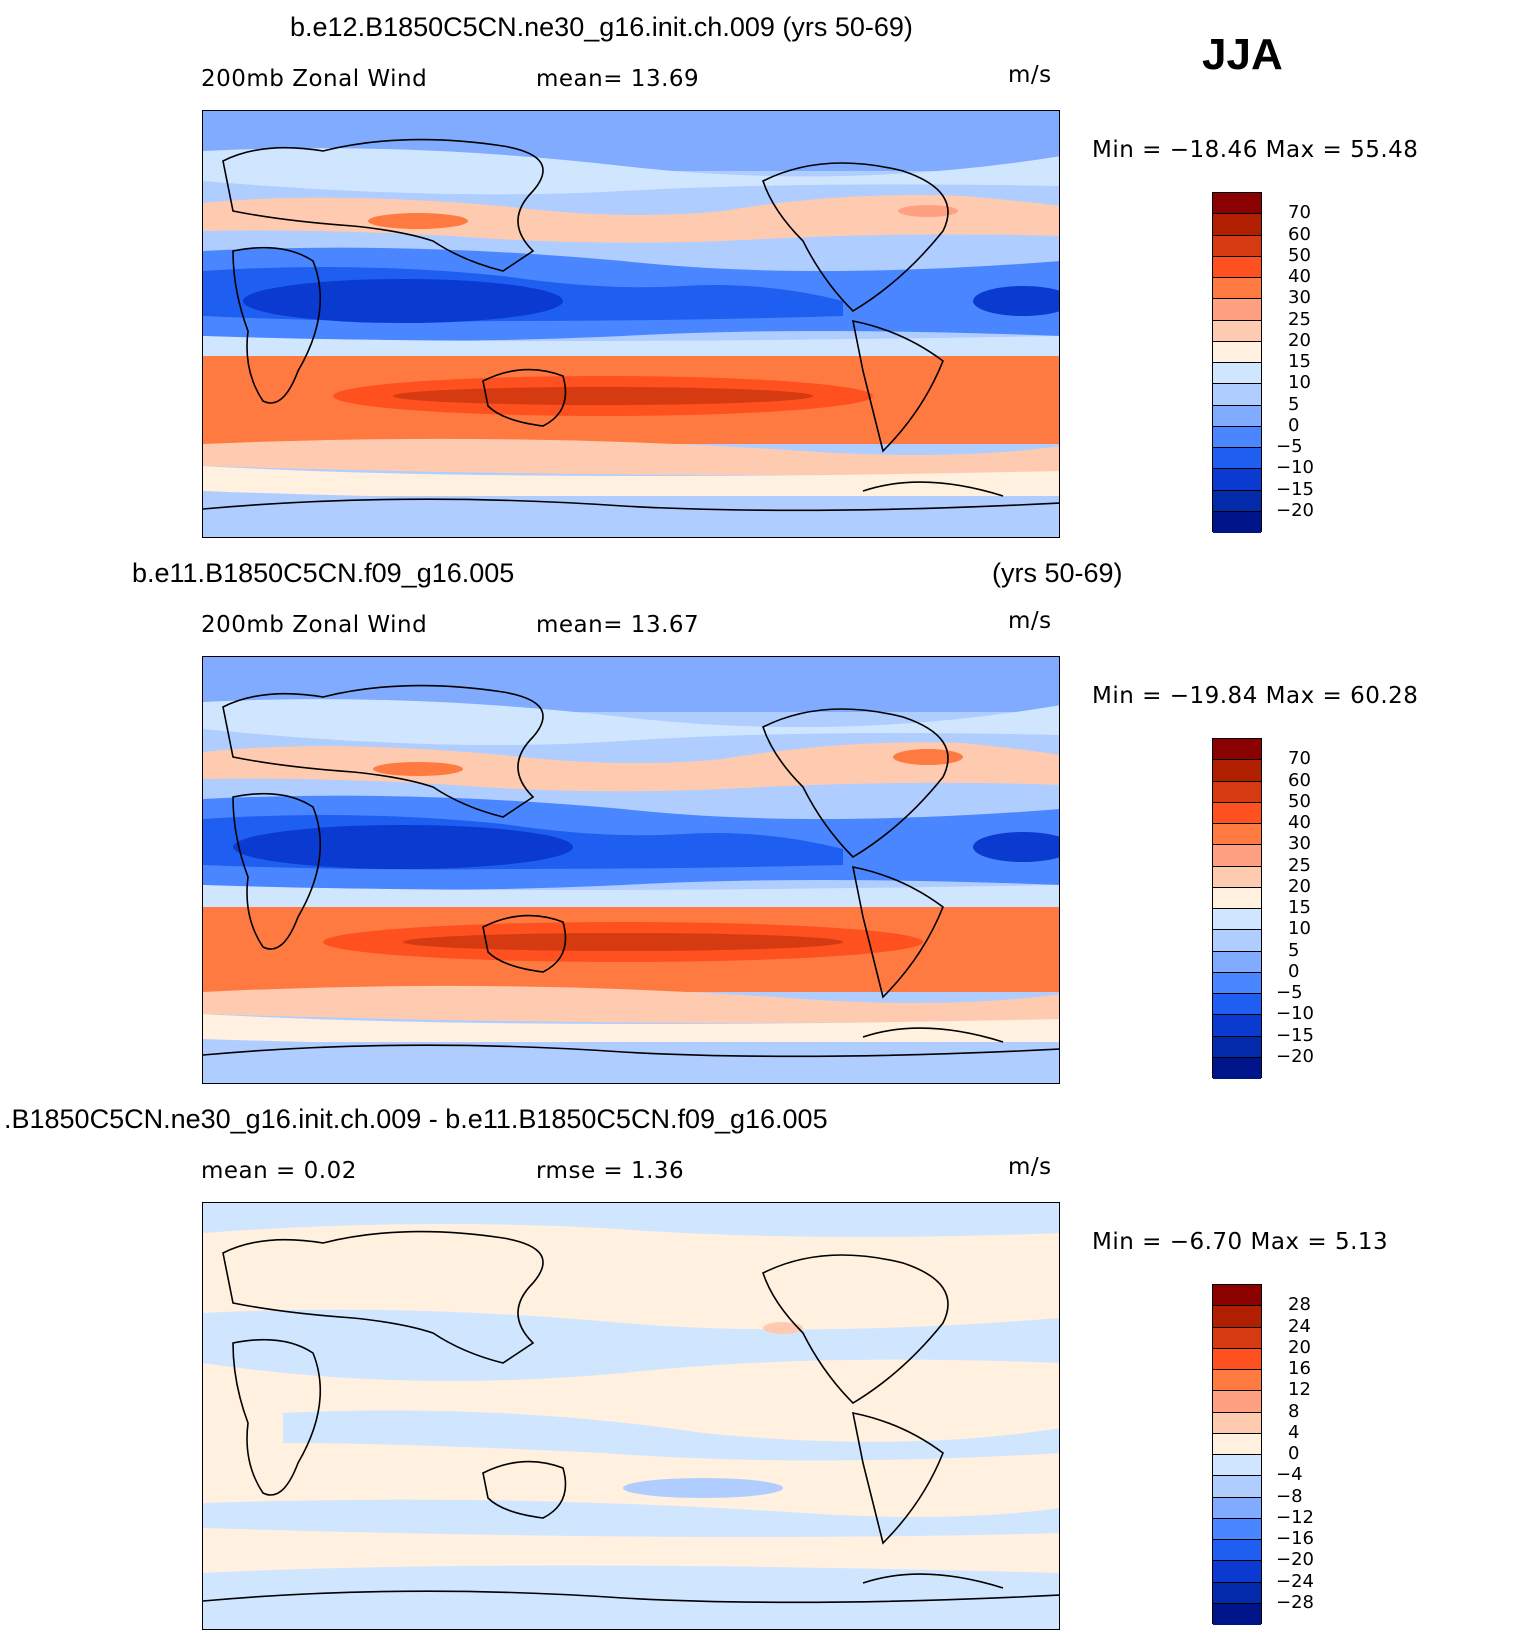 This screenshot has height=1636, width=1538. What do you see at coordinates (1295, 1538) in the screenshot?
I see `colorbar-label: −16` at bounding box center [1295, 1538].